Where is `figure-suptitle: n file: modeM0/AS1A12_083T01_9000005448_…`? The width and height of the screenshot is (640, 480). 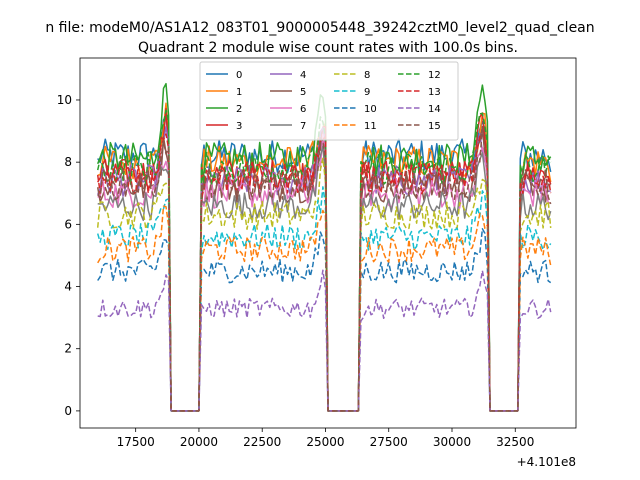
figure-suptitle: n file: modeM0/AS1A12_083T01_9000005448_… is located at coordinates (319, 28).